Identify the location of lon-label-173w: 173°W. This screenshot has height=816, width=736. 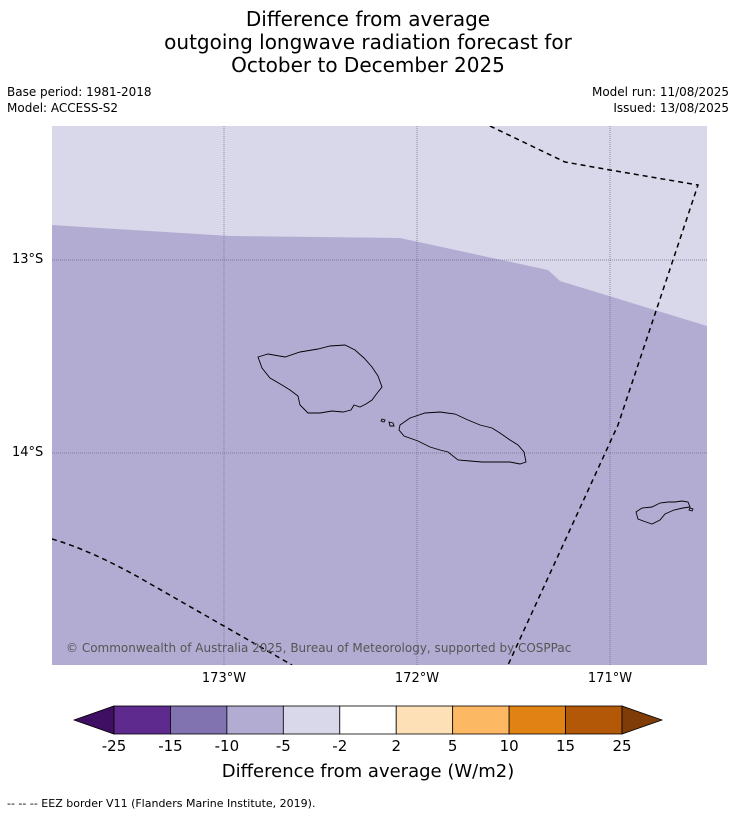
(224, 678).